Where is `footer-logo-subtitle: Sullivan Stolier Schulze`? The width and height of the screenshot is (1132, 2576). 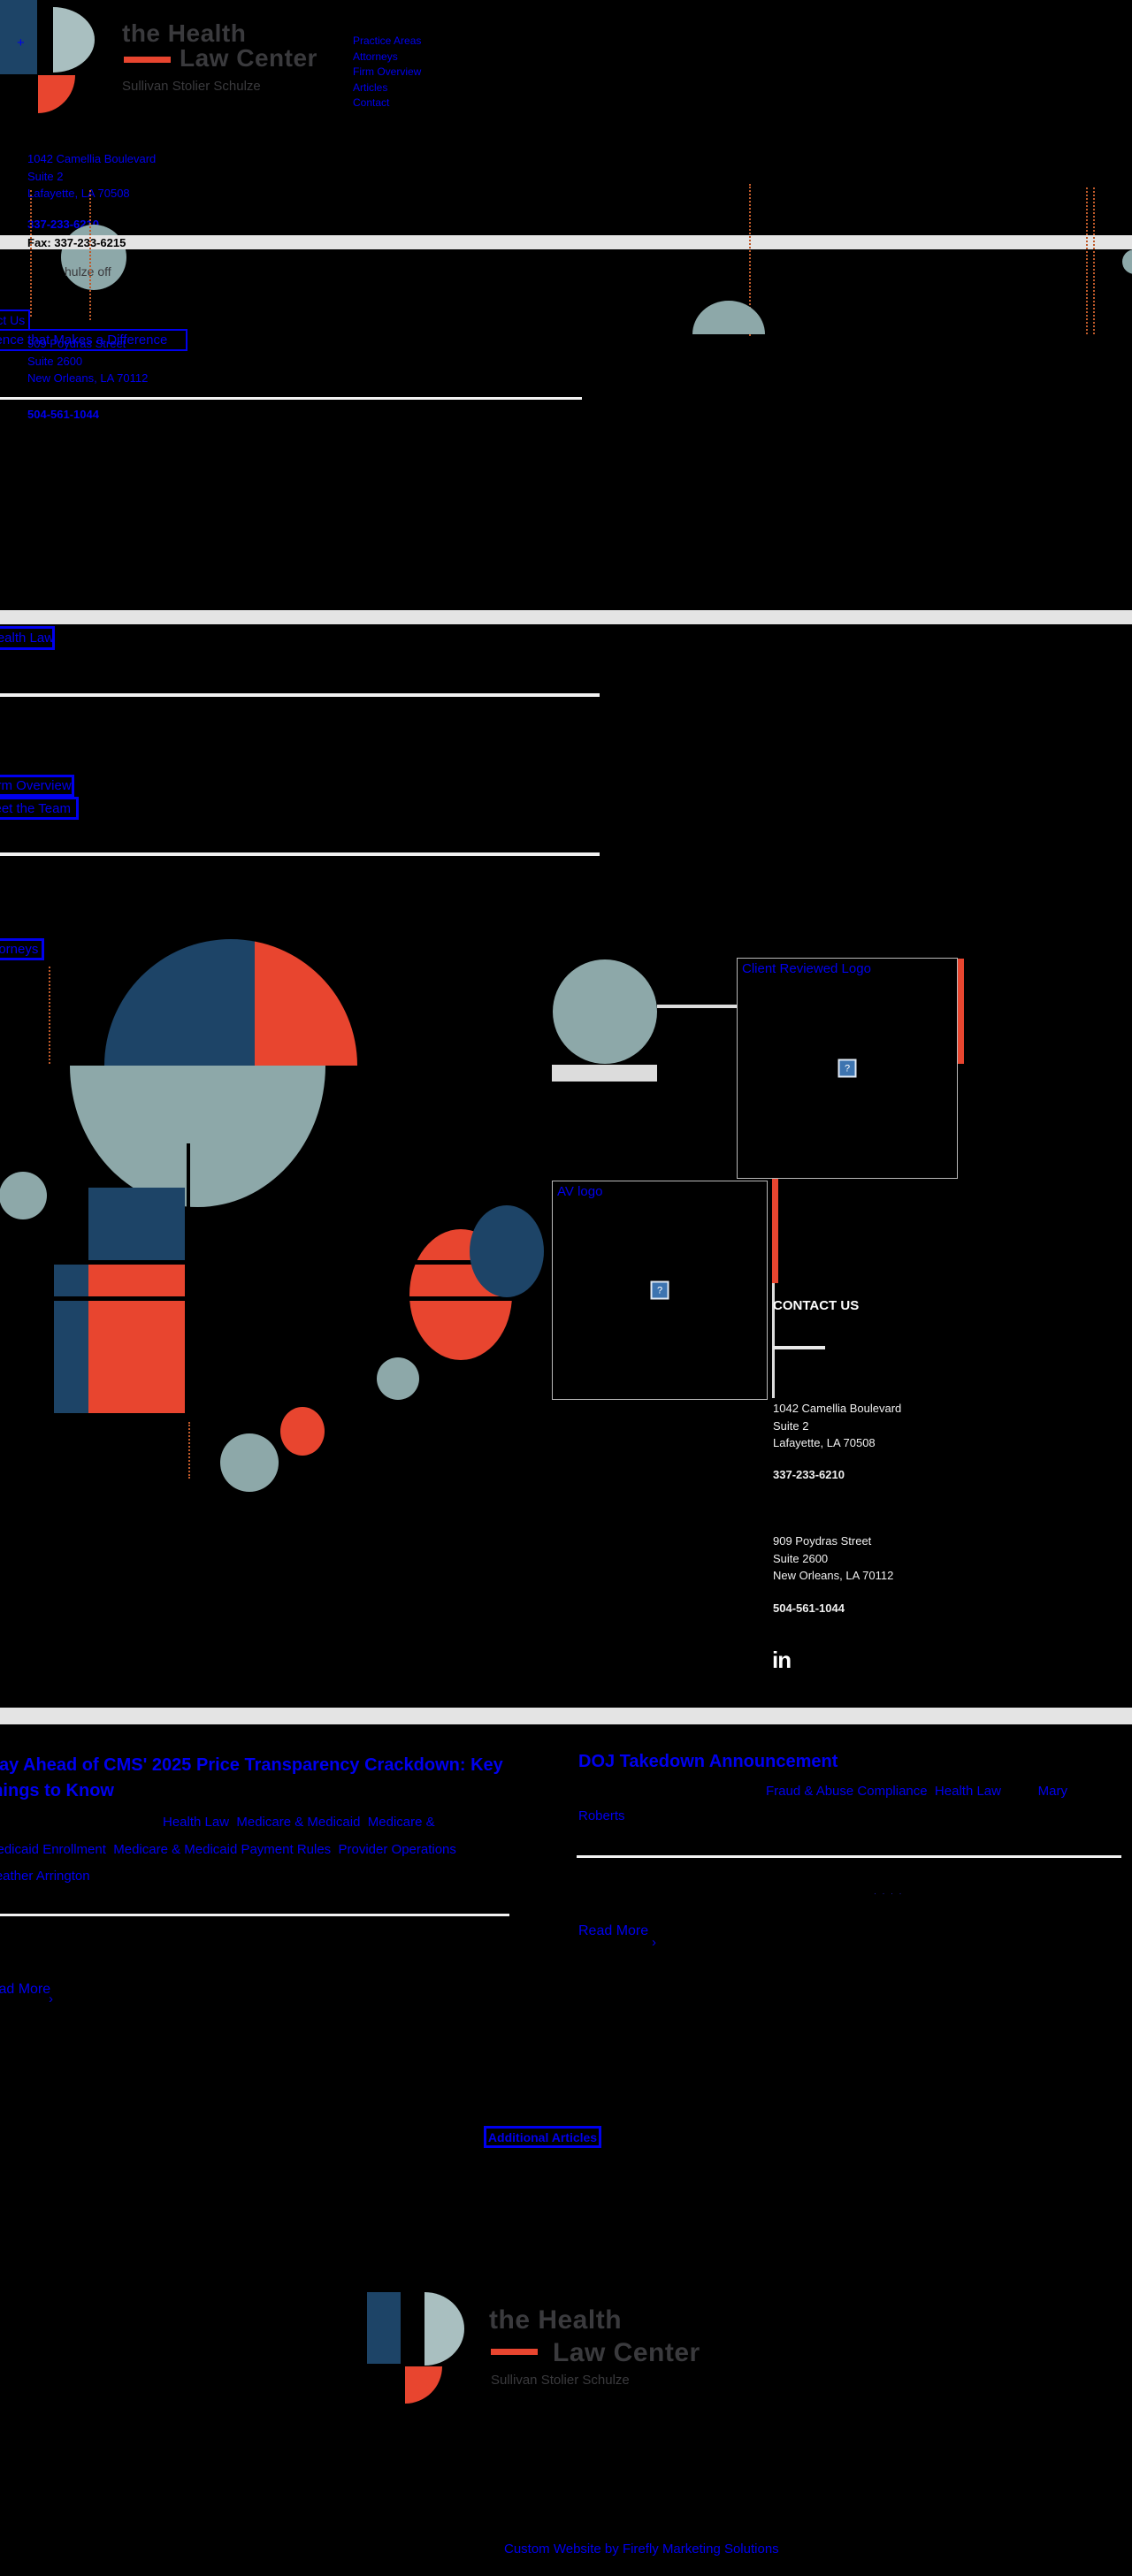 footer-logo-subtitle: Sullivan Stolier Schulze is located at coordinates (561, 2381).